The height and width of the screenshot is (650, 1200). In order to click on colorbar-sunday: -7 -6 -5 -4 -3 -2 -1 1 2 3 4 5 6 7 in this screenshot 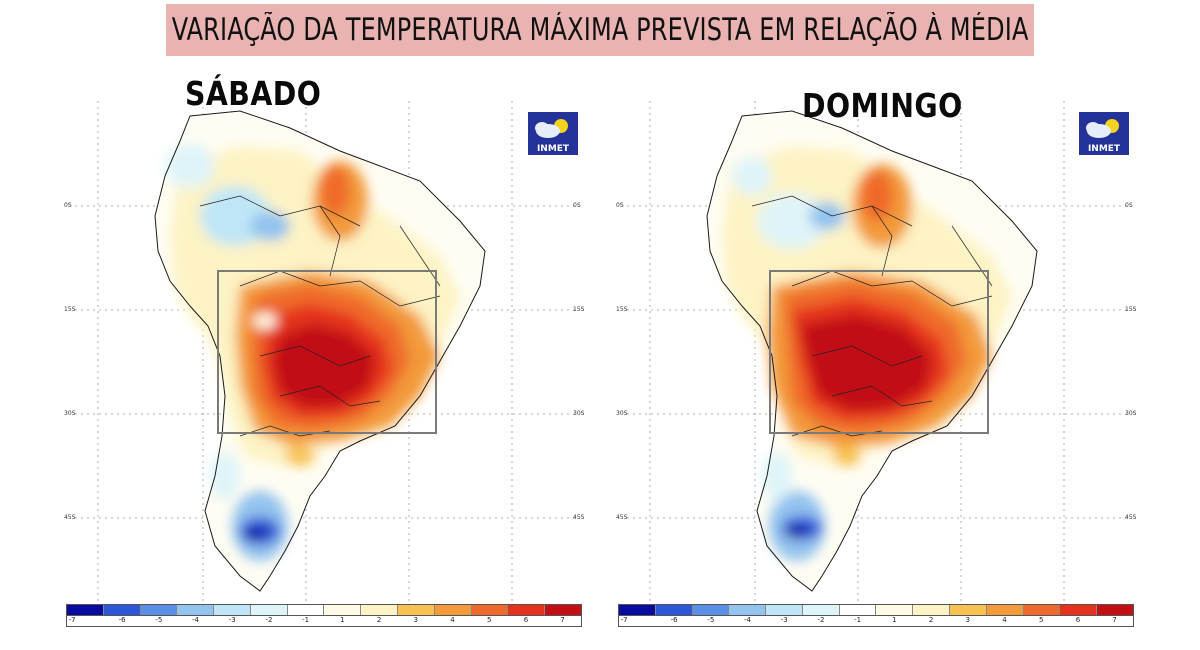, I will do `click(876, 615)`.